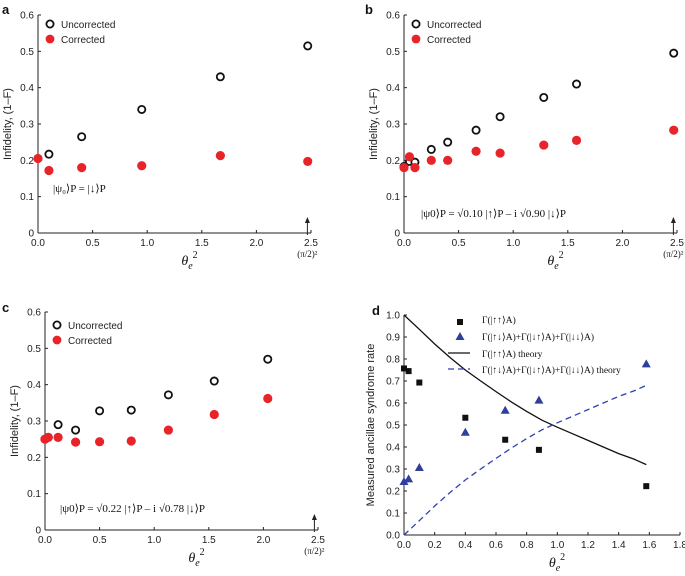  What do you see at coordinates (393, 382) in the screenshot?
I see `y-tick-label: 0.7` at bounding box center [393, 382].